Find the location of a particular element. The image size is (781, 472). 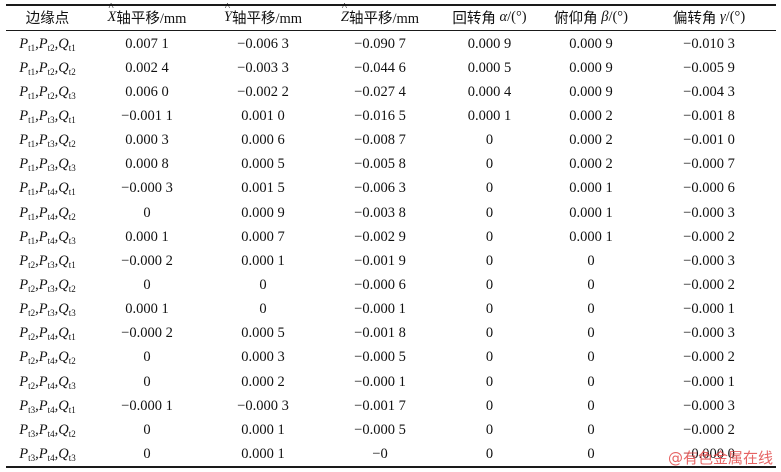

cell-g: −0.005 9 is located at coordinates (709, 67).